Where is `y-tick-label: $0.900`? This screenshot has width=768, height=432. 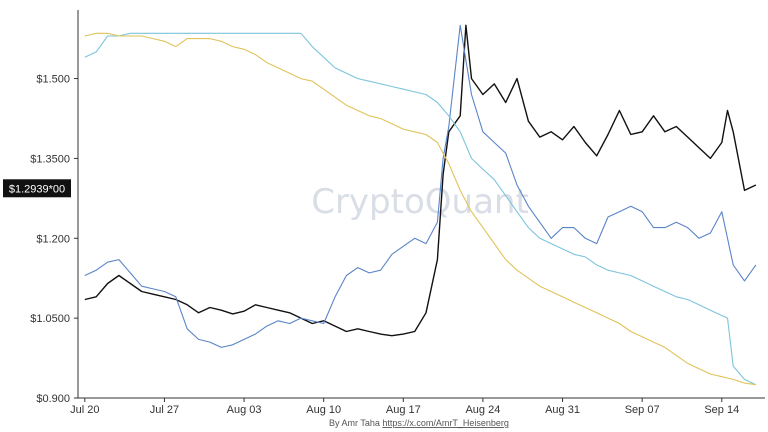 y-tick-label: $0.900 is located at coordinates (53, 399).